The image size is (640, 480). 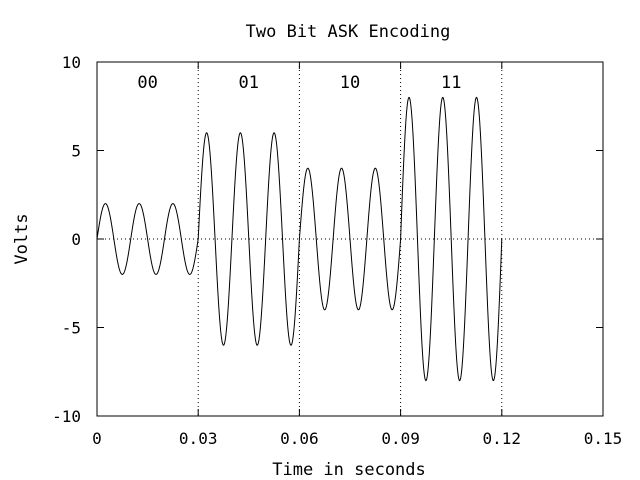 What do you see at coordinates (66, 416) in the screenshot?
I see `y-tick-label-4: -10` at bounding box center [66, 416].